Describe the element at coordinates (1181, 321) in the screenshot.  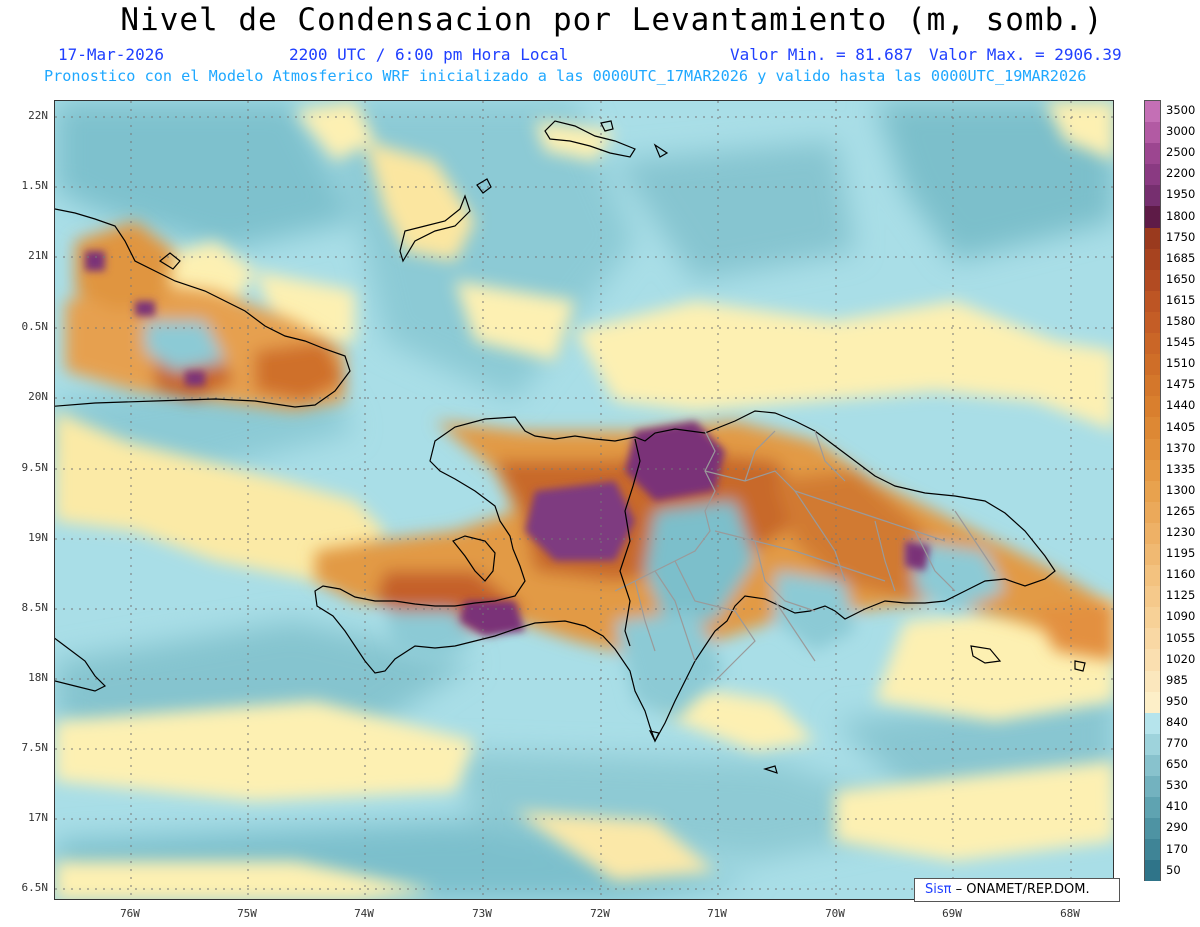
I see `colorbar-label: 1580` at that location.